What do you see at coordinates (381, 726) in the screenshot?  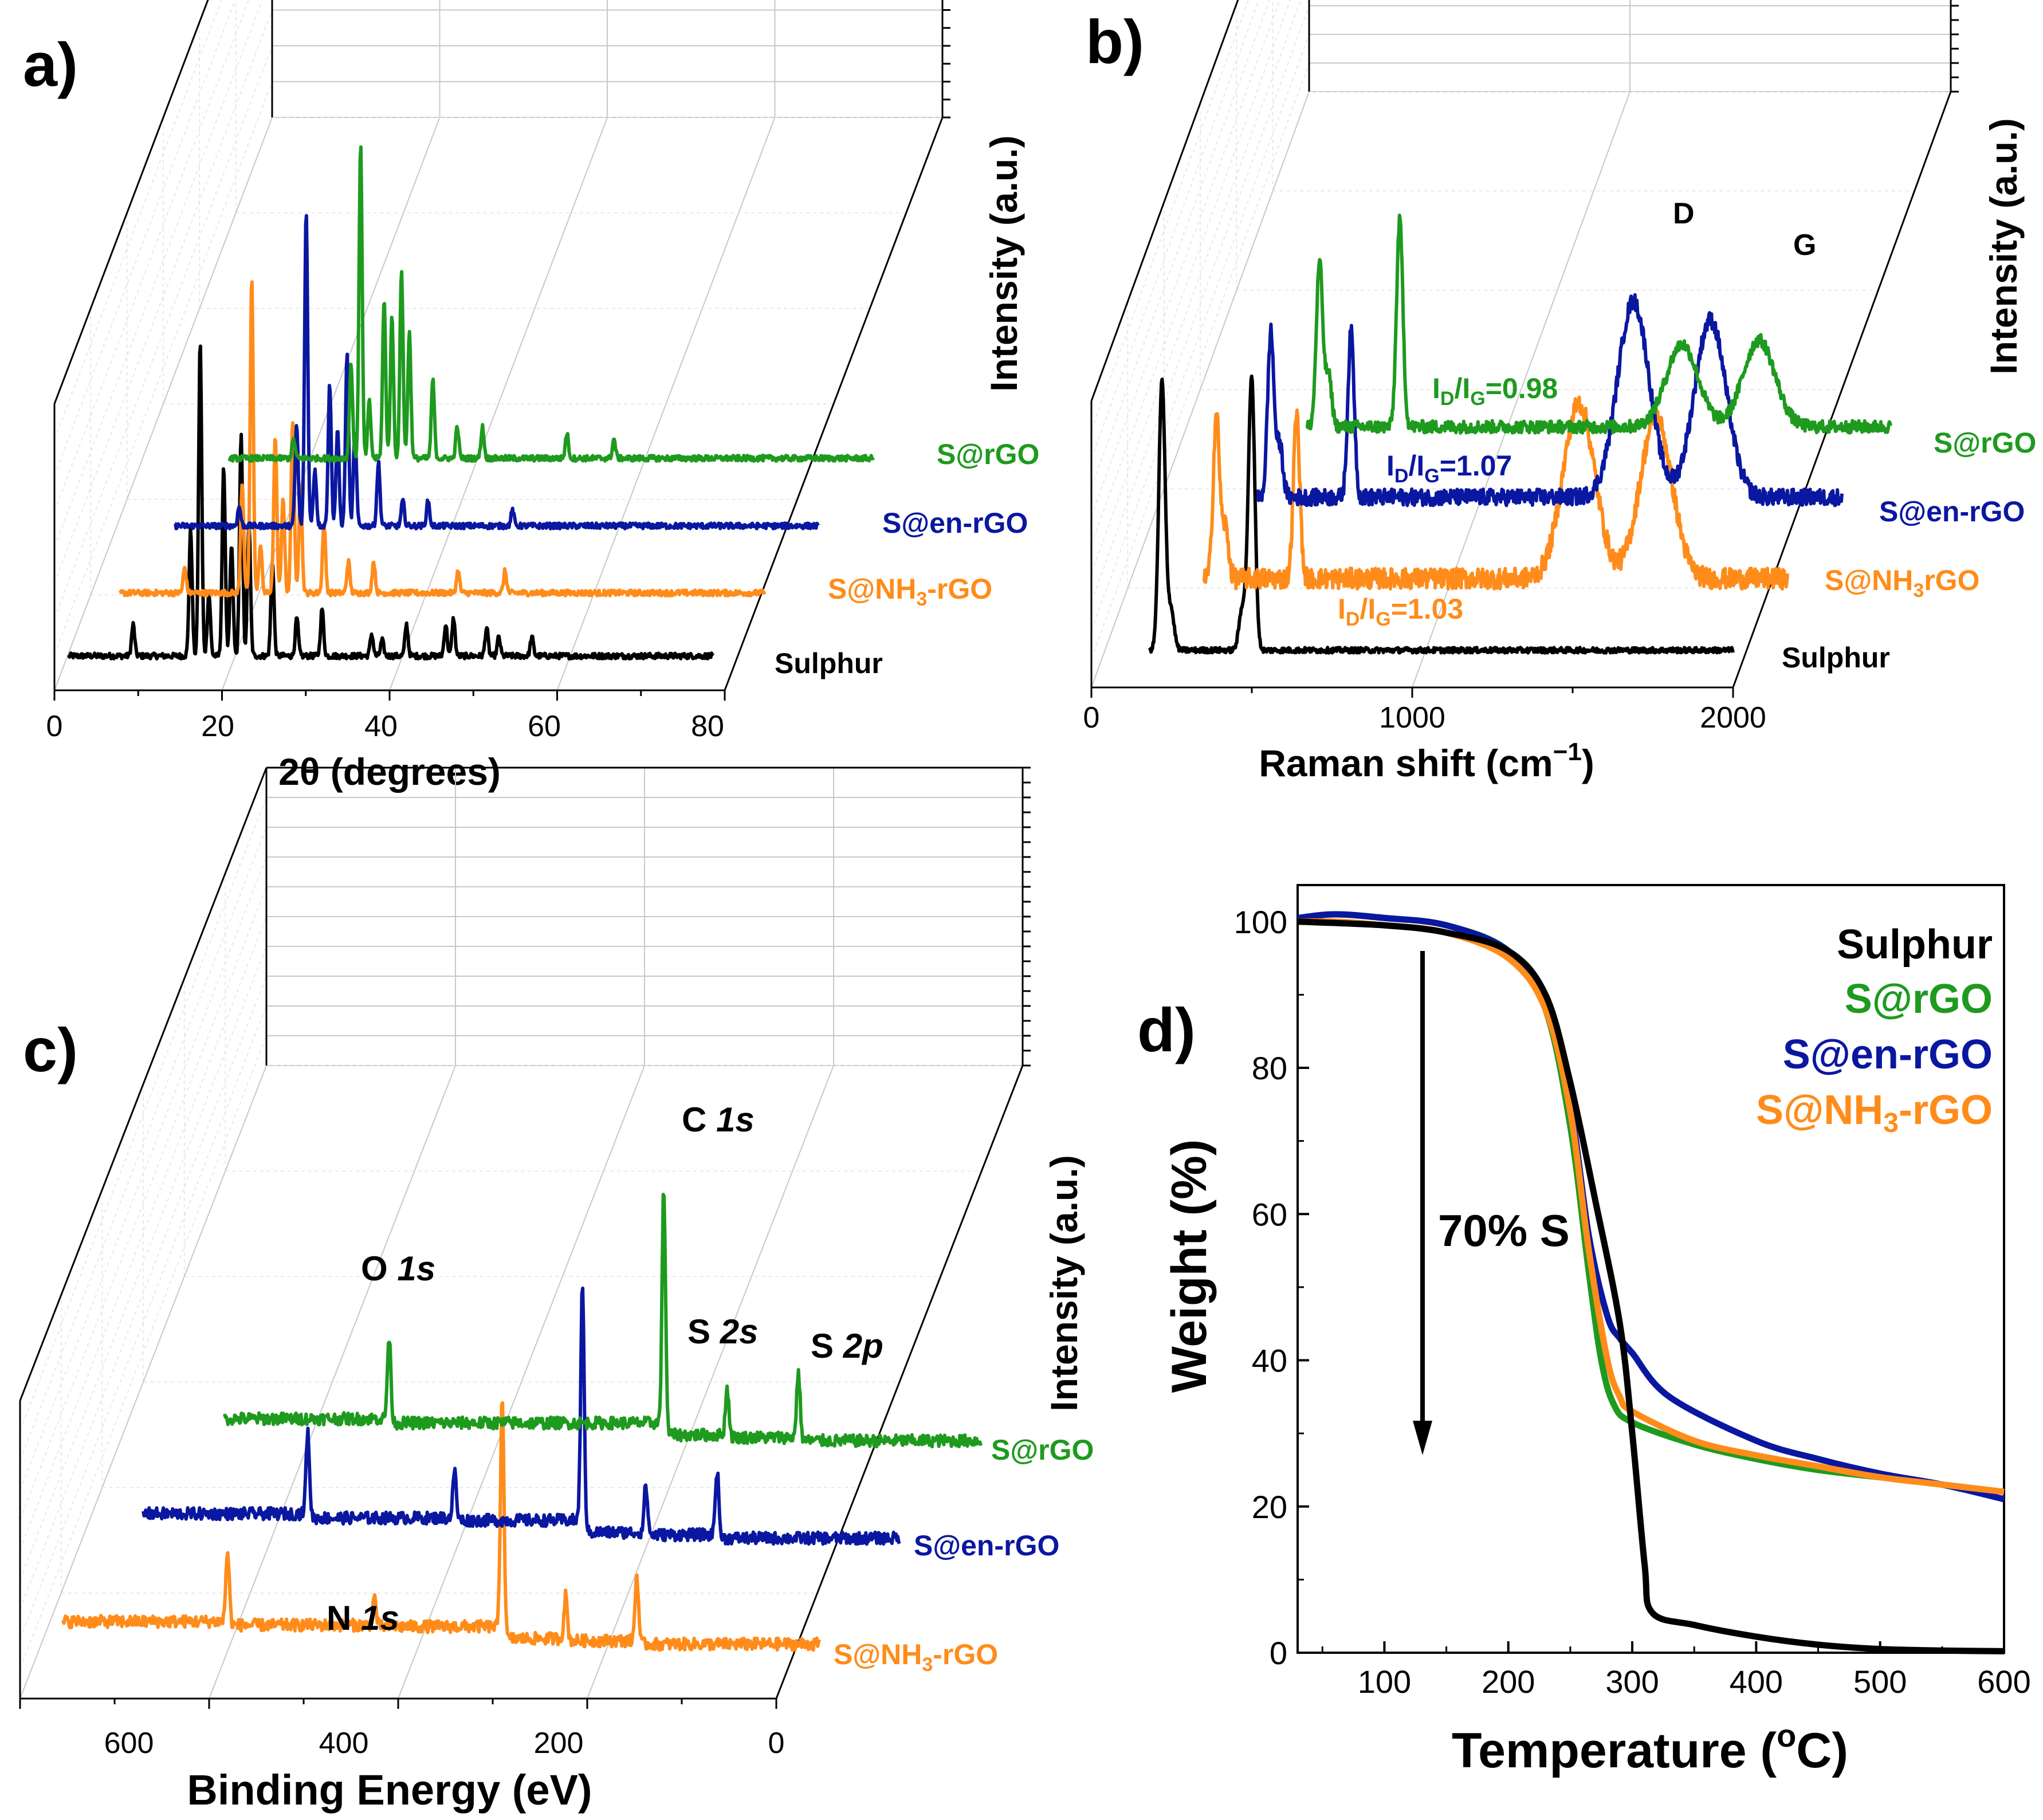 I see `a-xtick-40: 40` at bounding box center [381, 726].